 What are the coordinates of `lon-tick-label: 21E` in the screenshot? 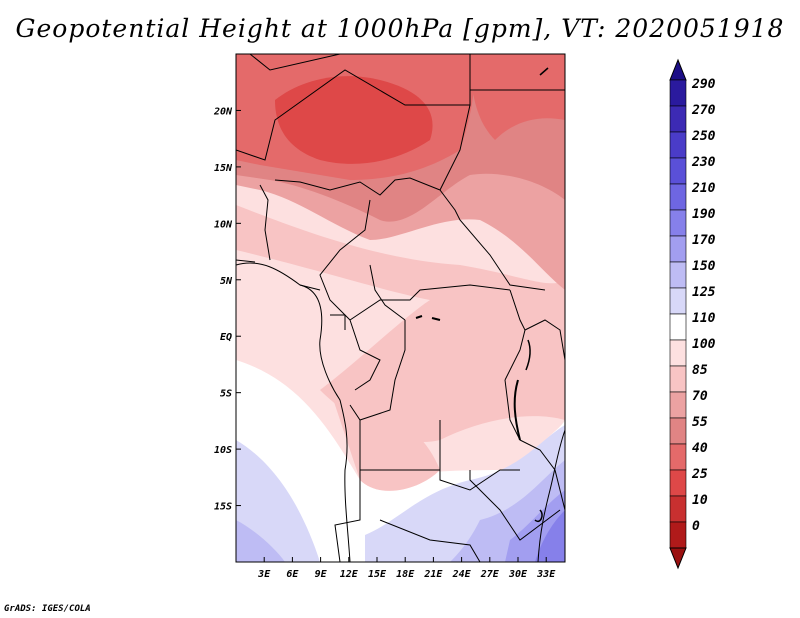 It's located at (433, 574).